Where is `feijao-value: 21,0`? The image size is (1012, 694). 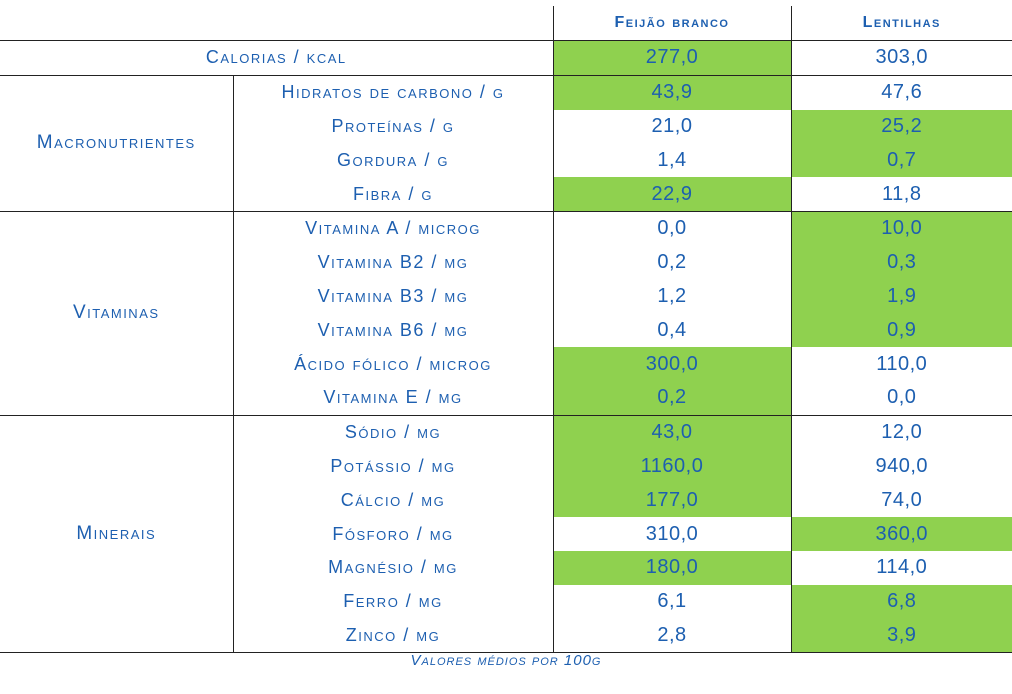 feijao-value: 21,0 is located at coordinates (671, 126).